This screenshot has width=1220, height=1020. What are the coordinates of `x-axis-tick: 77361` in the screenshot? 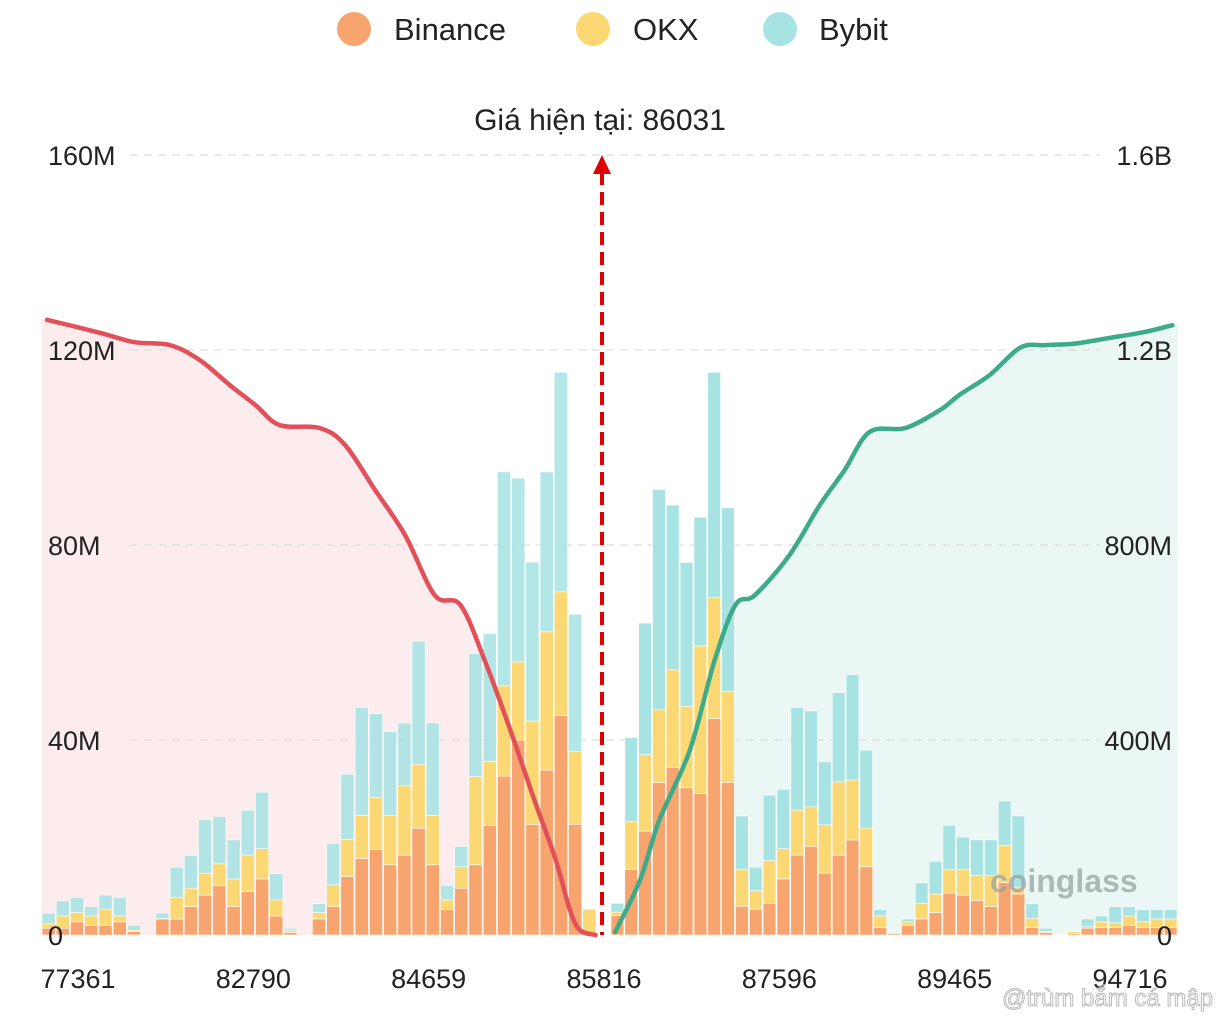 It's located at (77, 979).